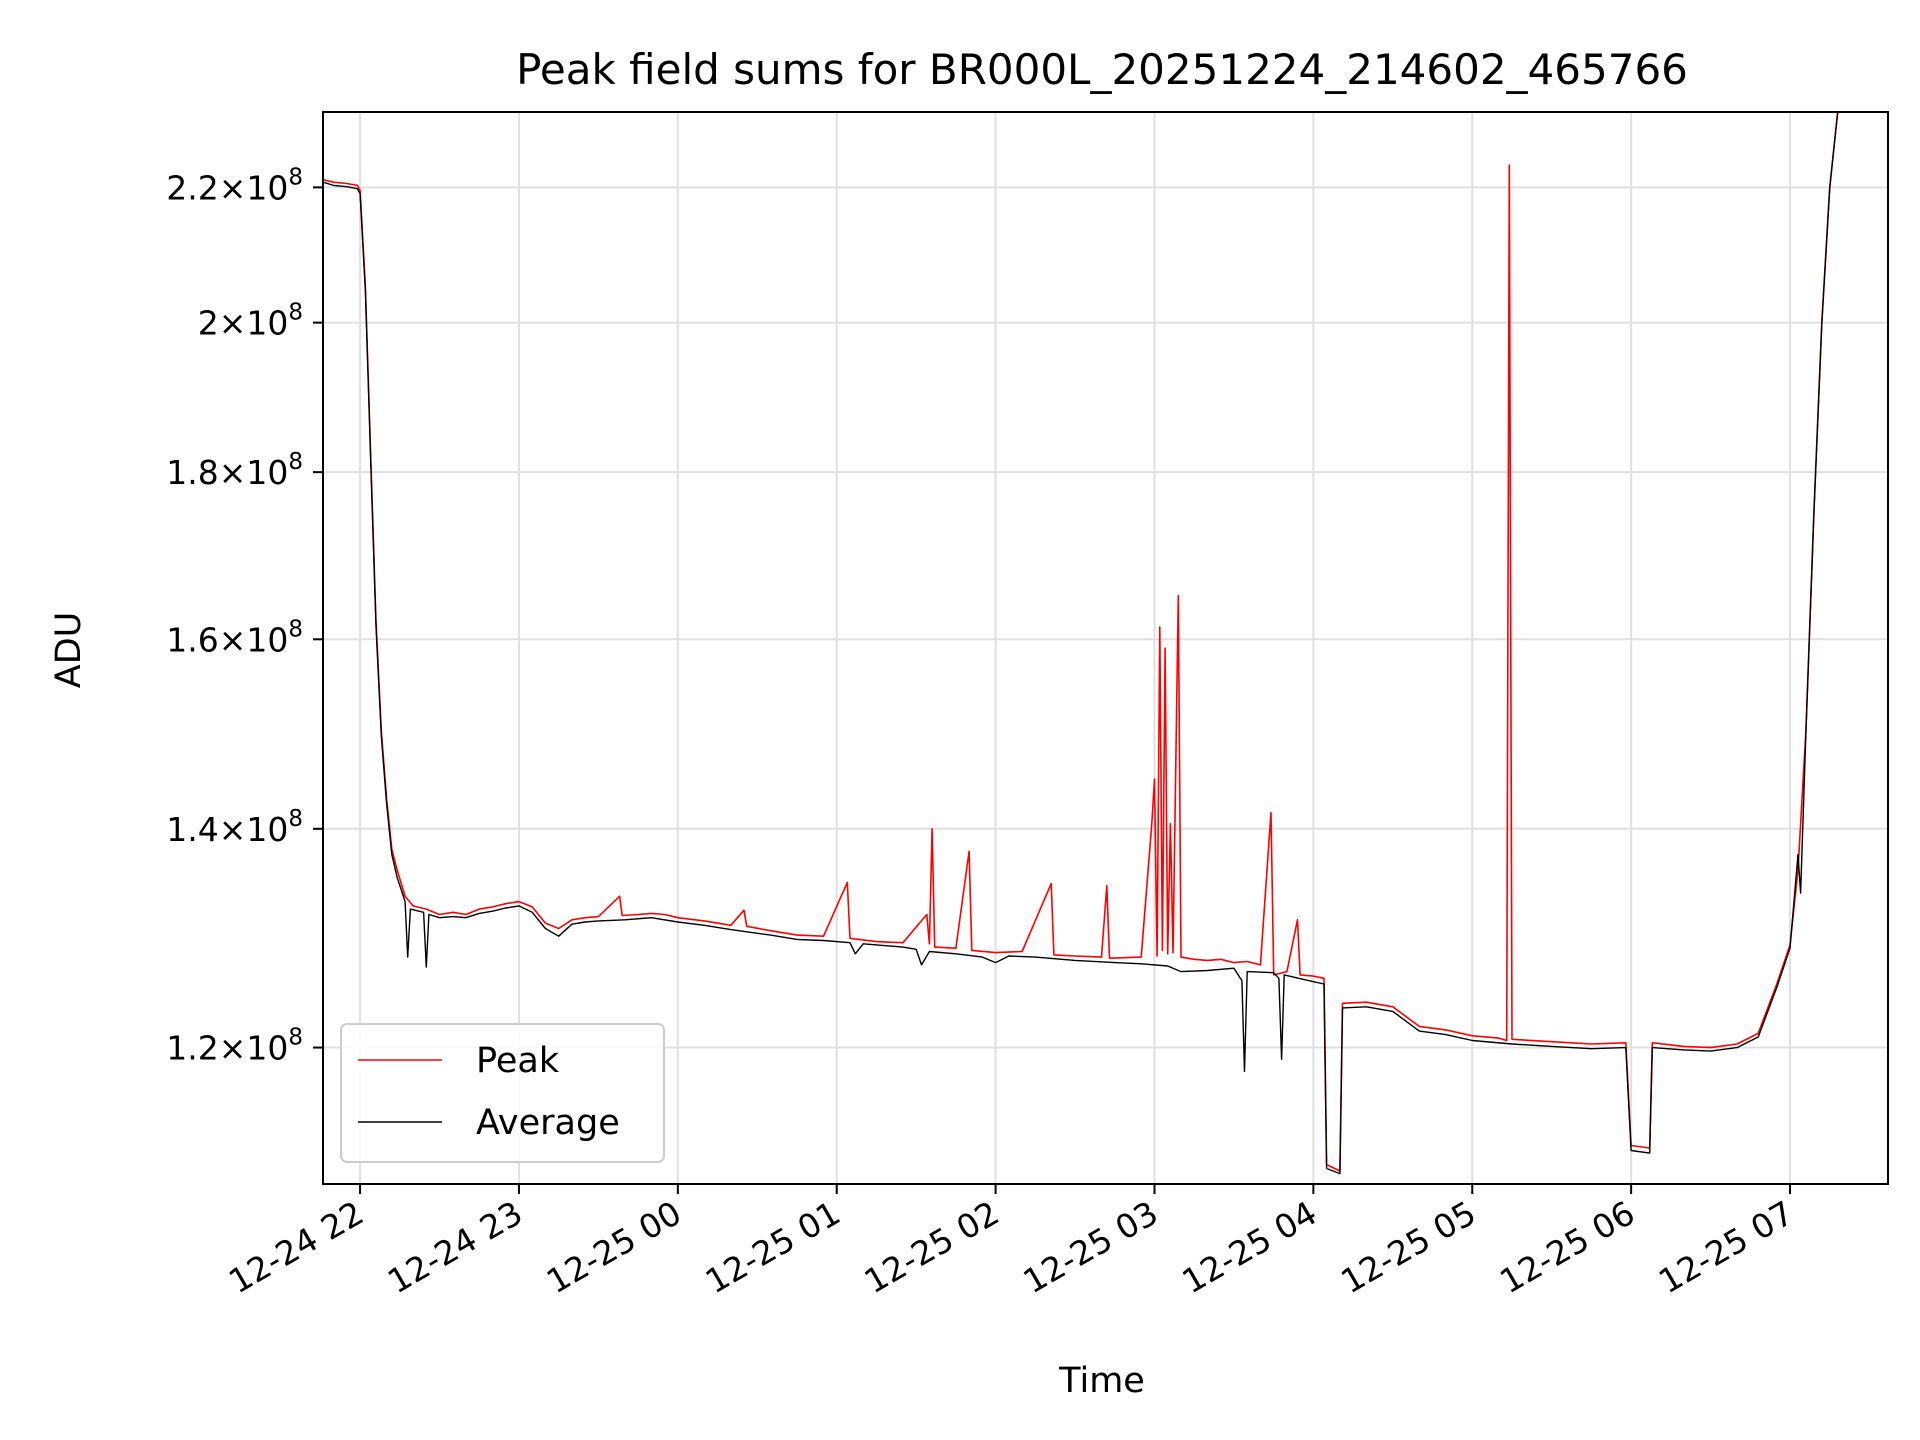 The height and width of the screenshot is (1440, 1920). Describe the element at coordinates (192, 829) in the screenshot. I see `y-tick-mantissa: 1.4` at that location.